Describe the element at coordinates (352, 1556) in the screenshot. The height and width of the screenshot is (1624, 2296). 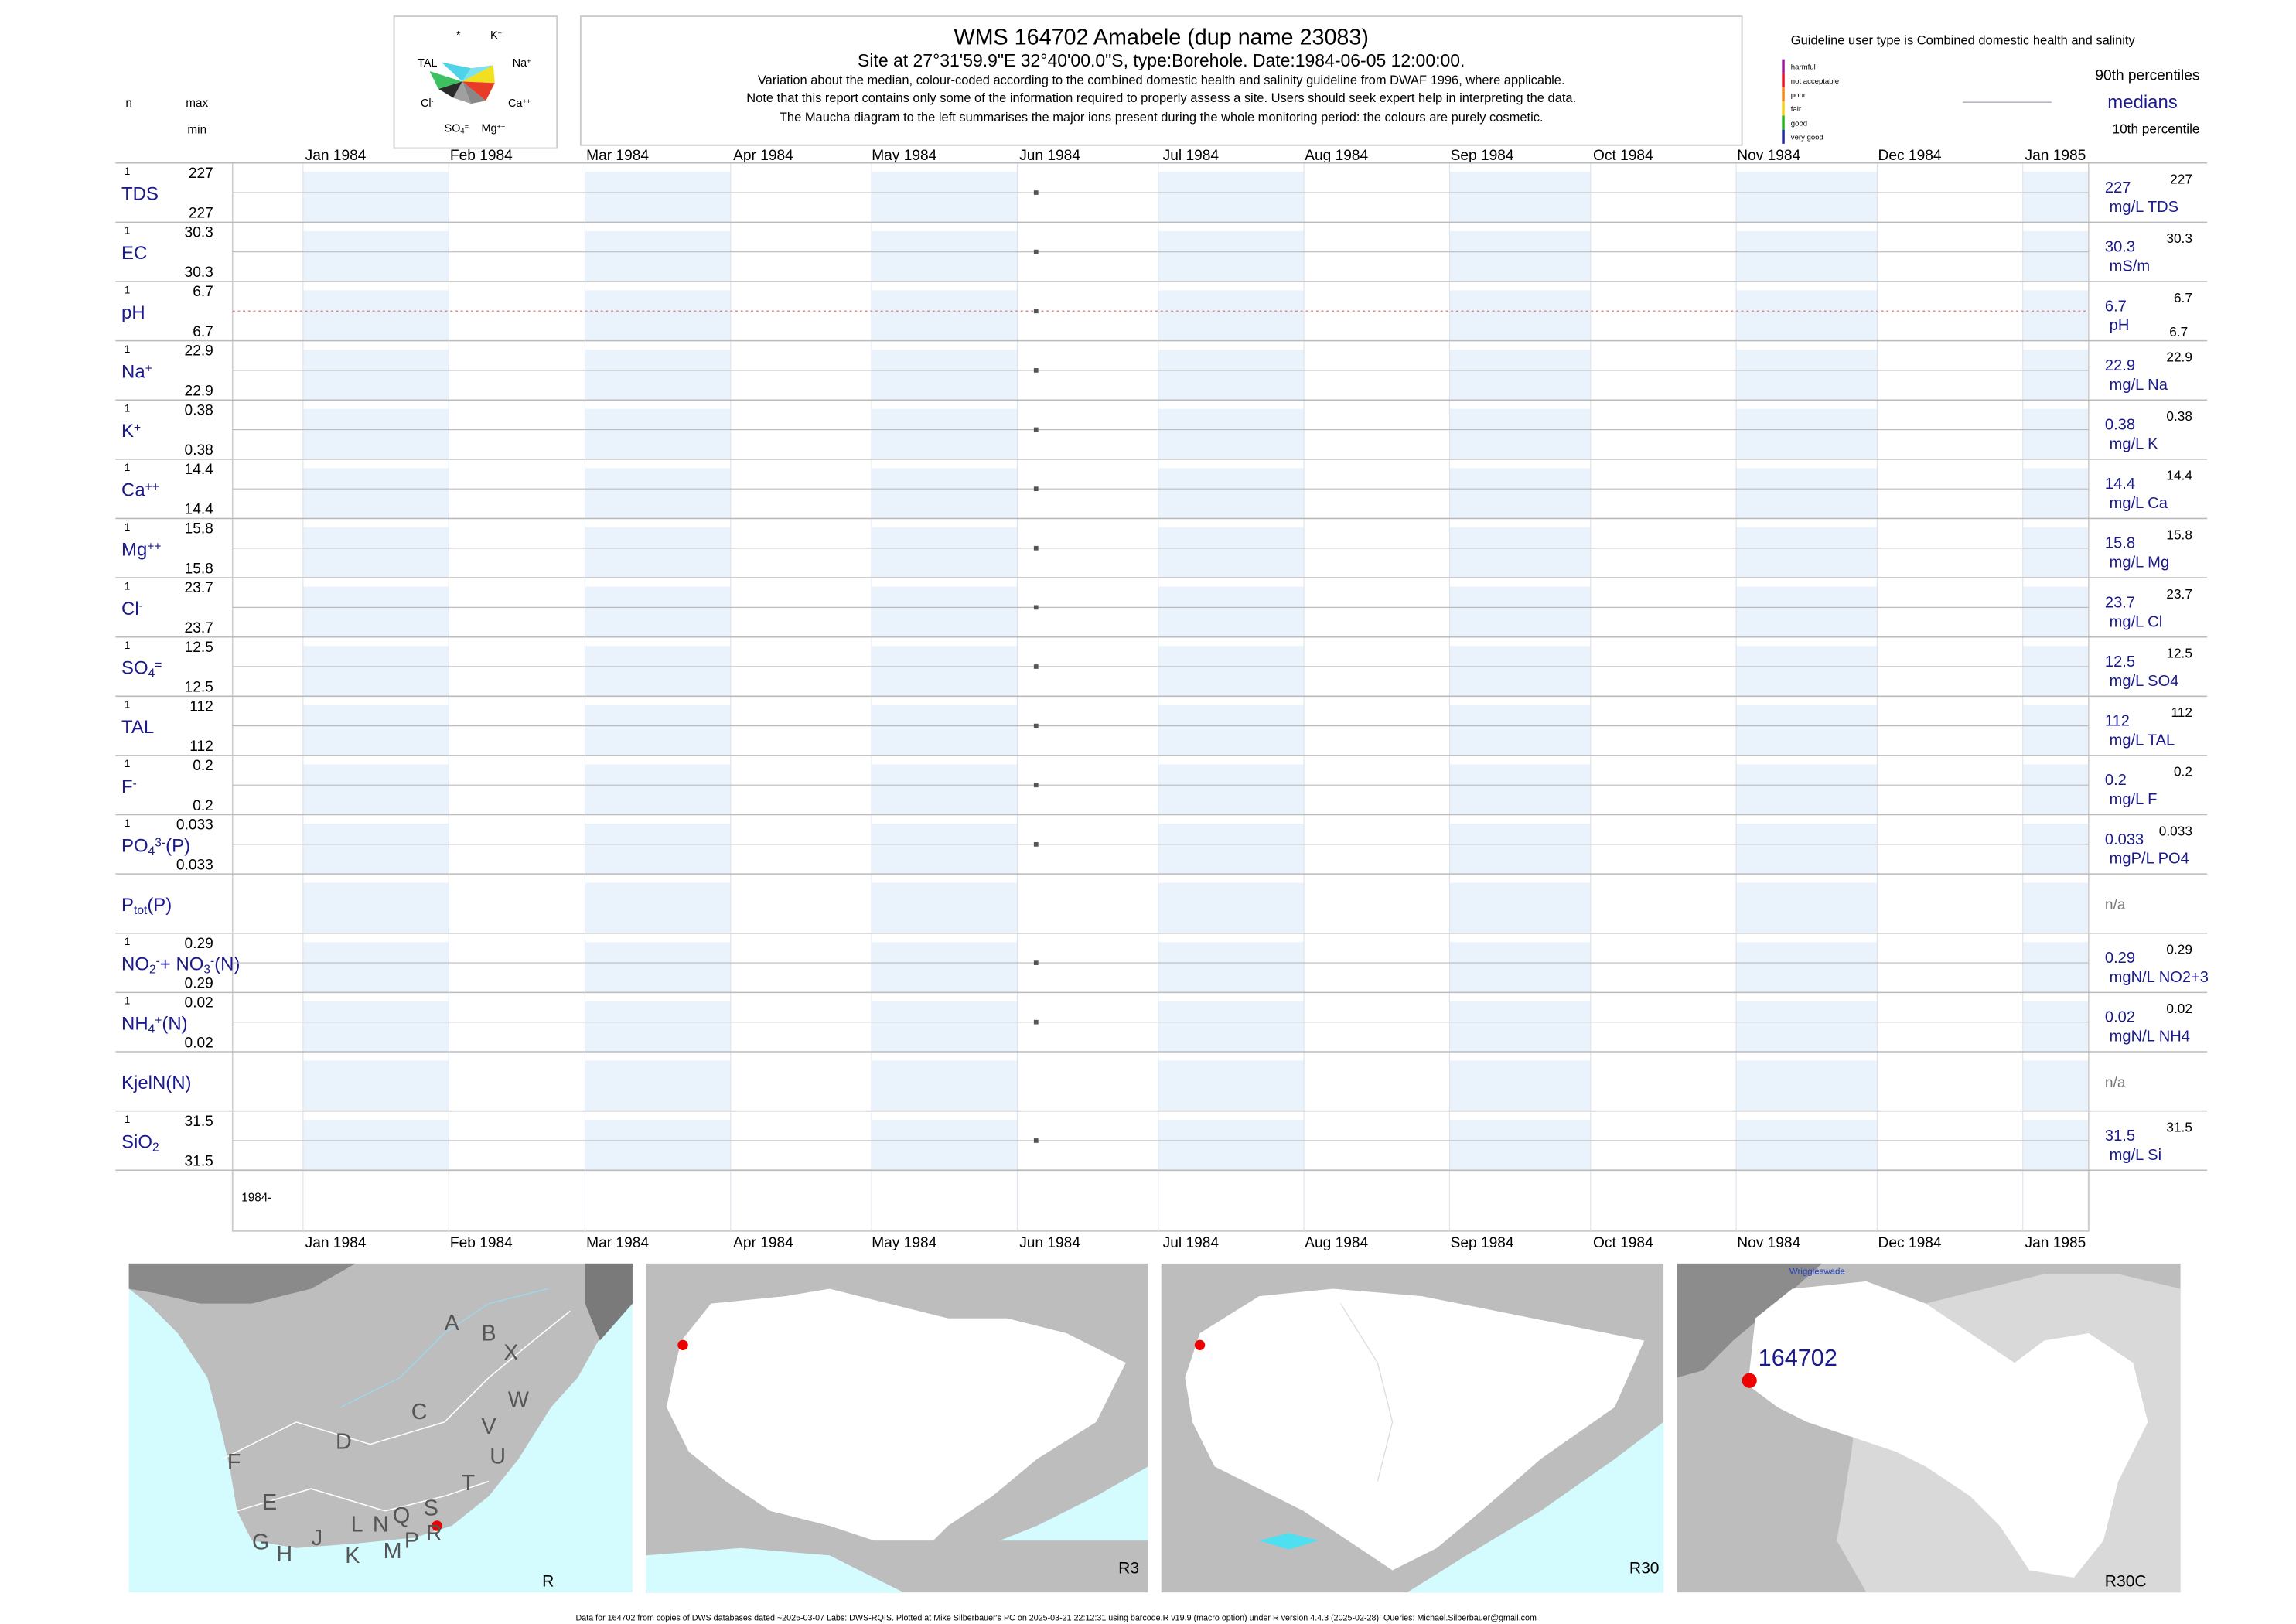
I see `map-region-letter: K` at that location.